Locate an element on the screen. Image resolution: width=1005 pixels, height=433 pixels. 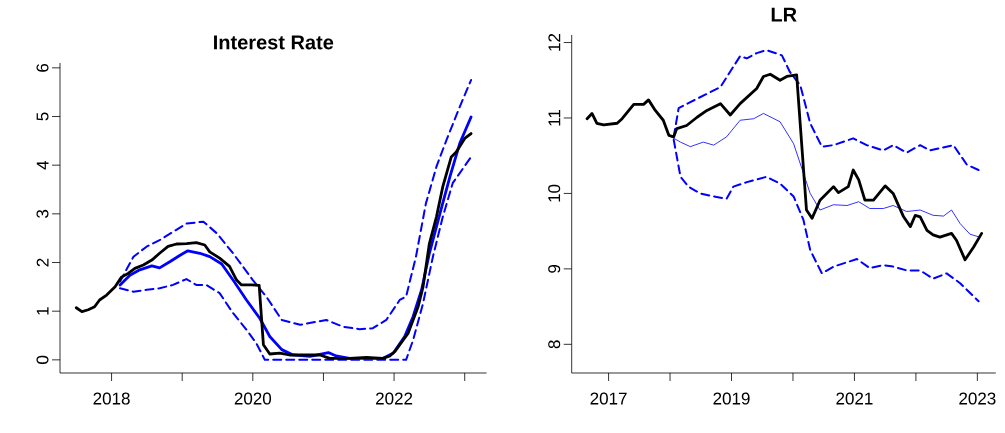
x-tick-label: 2019 is located at coordinates (731, 398).